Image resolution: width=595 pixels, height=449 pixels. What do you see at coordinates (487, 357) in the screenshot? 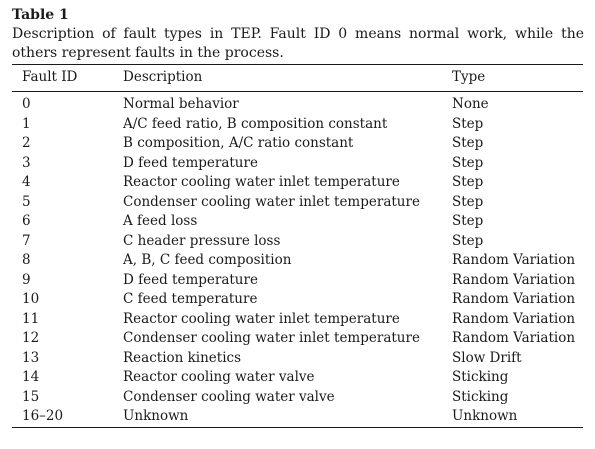
I see `cell-type: Slow Drift` at bounding box center [487, 357].